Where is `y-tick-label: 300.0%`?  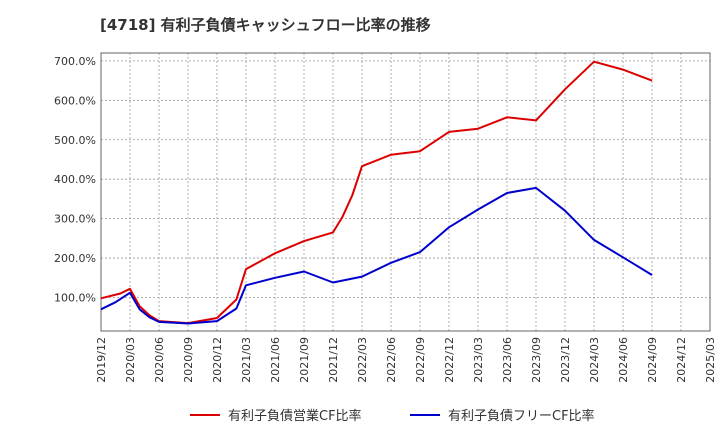 y-tick-label: 300.0% is located at coordinates (75, 219).